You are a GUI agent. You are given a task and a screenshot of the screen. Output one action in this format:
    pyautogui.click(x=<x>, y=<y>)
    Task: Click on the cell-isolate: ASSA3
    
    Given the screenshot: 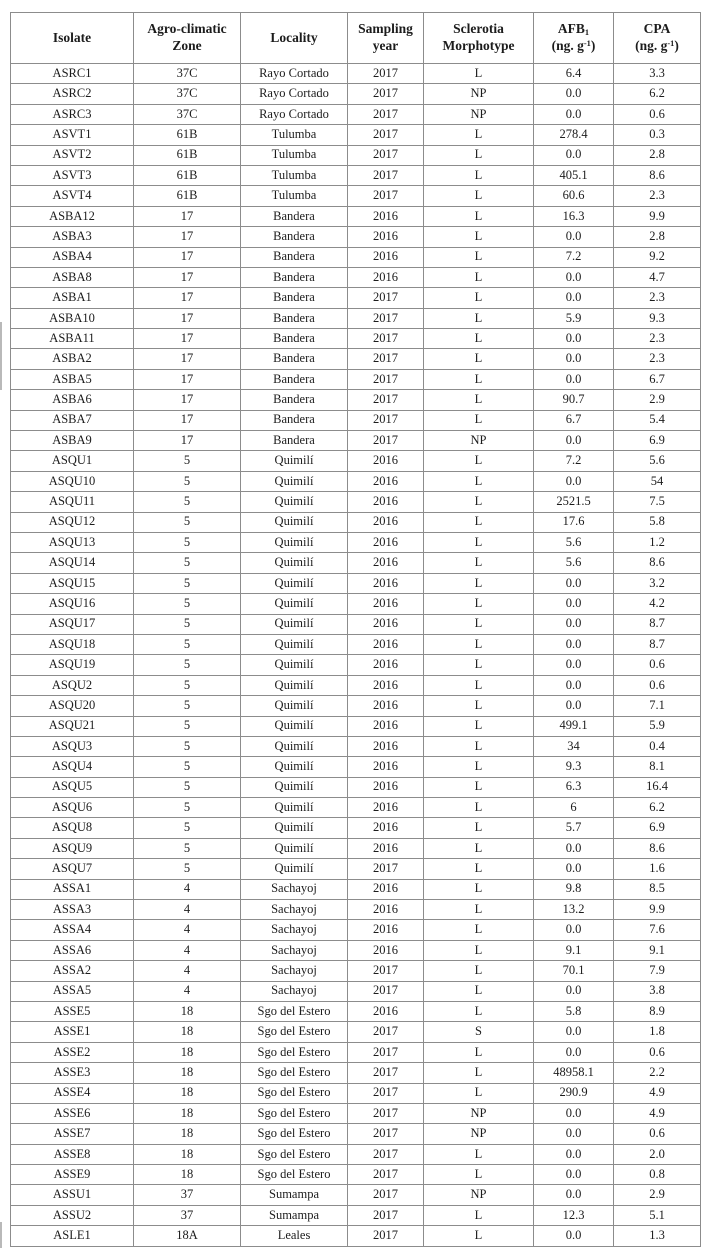 What is the action you would take?
    pyautogui.click(x=72, y=910)
    